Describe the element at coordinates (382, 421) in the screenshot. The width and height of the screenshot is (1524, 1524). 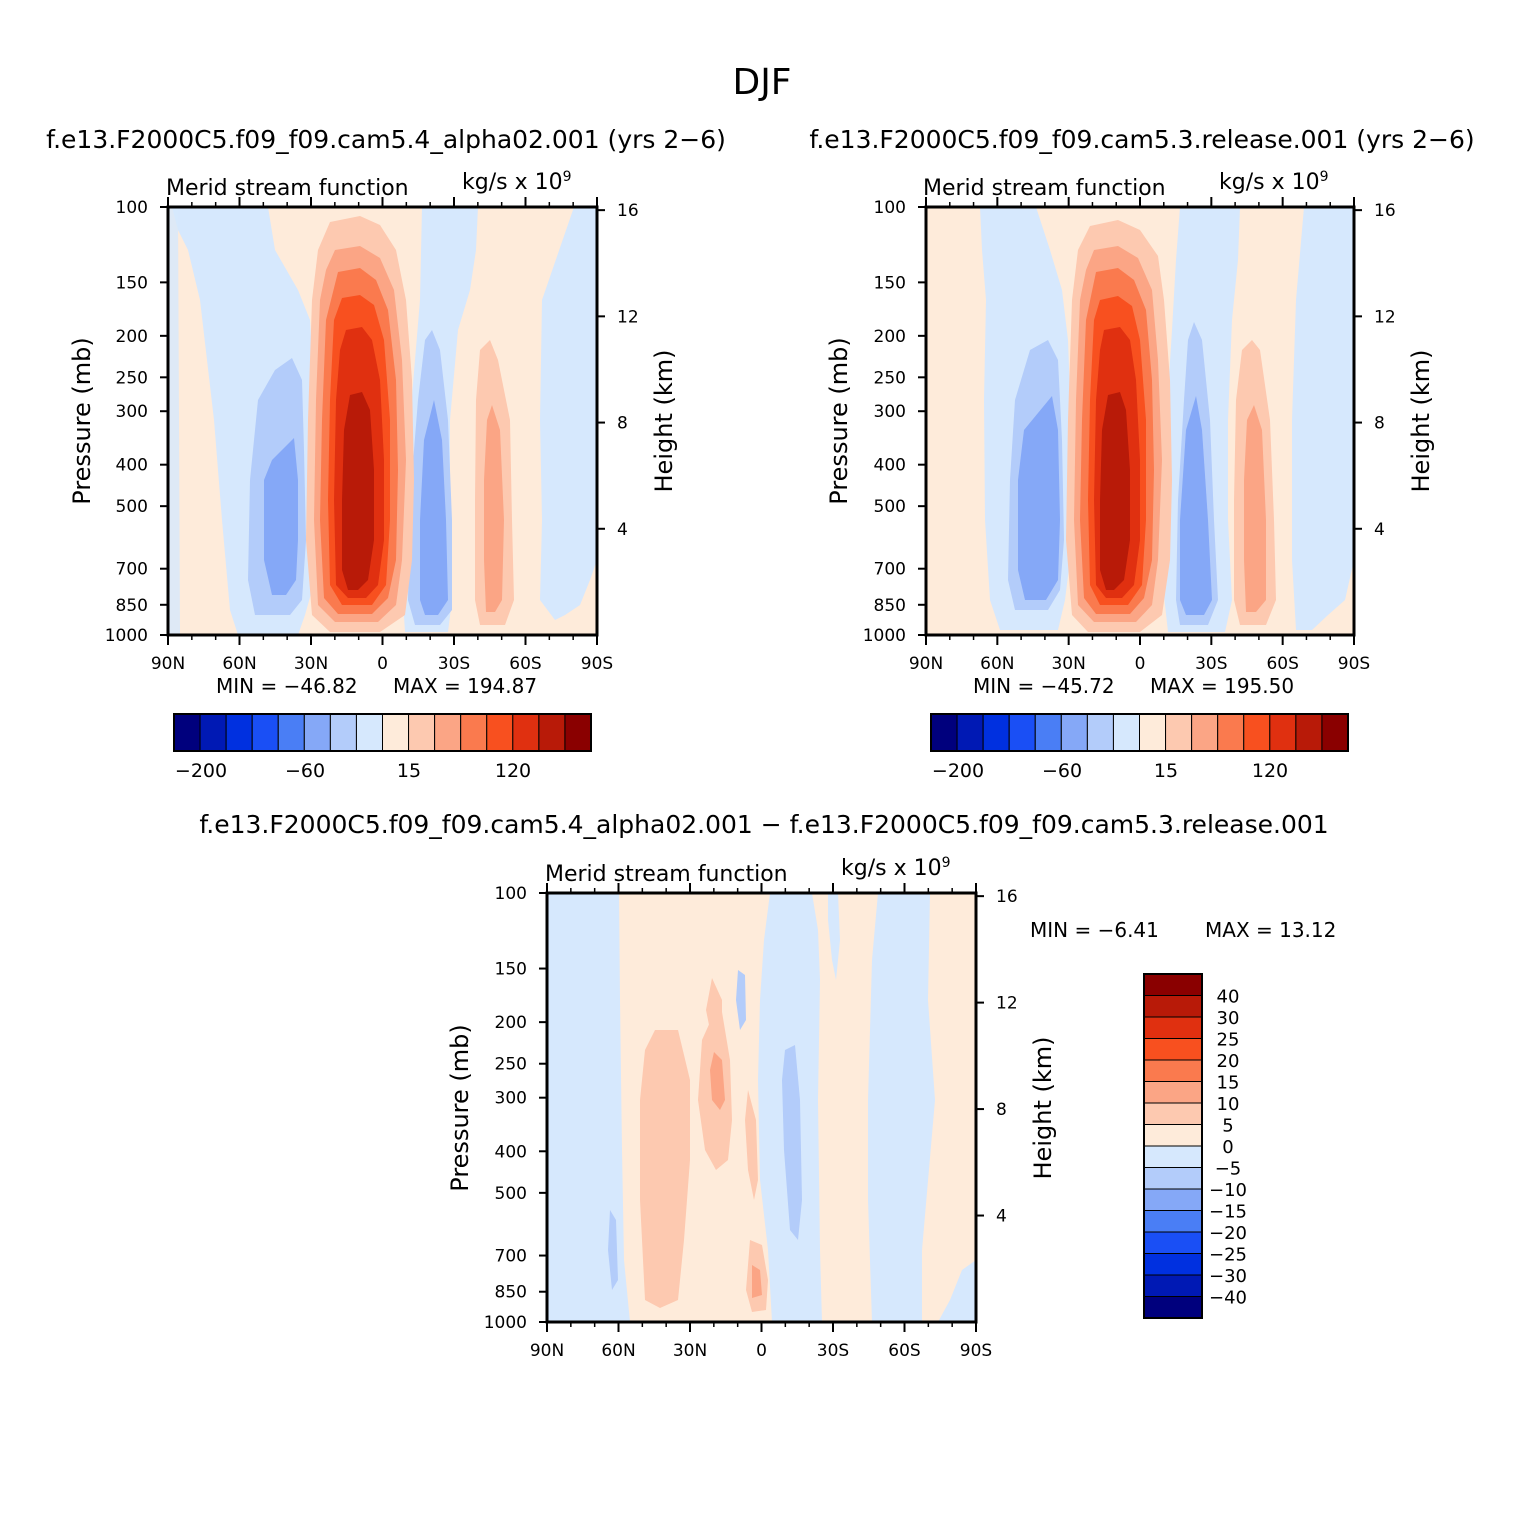
I see `panel-a-contours` at that location.